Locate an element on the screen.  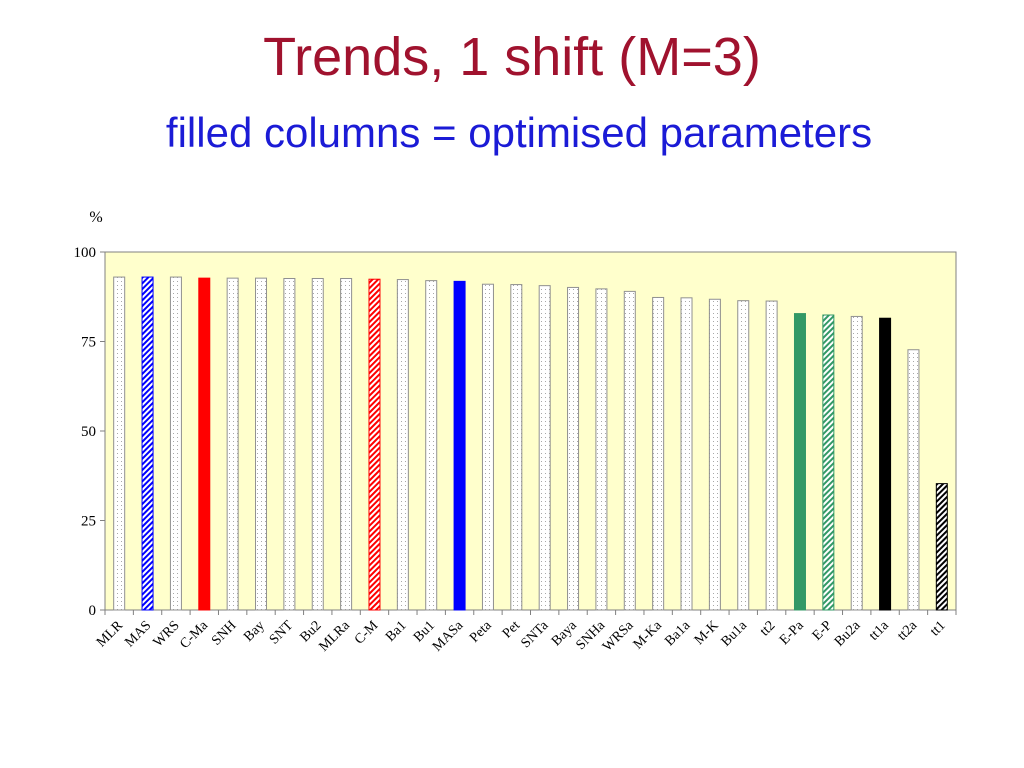
x-tick-label: Bay is located at coordinates (254, 631).